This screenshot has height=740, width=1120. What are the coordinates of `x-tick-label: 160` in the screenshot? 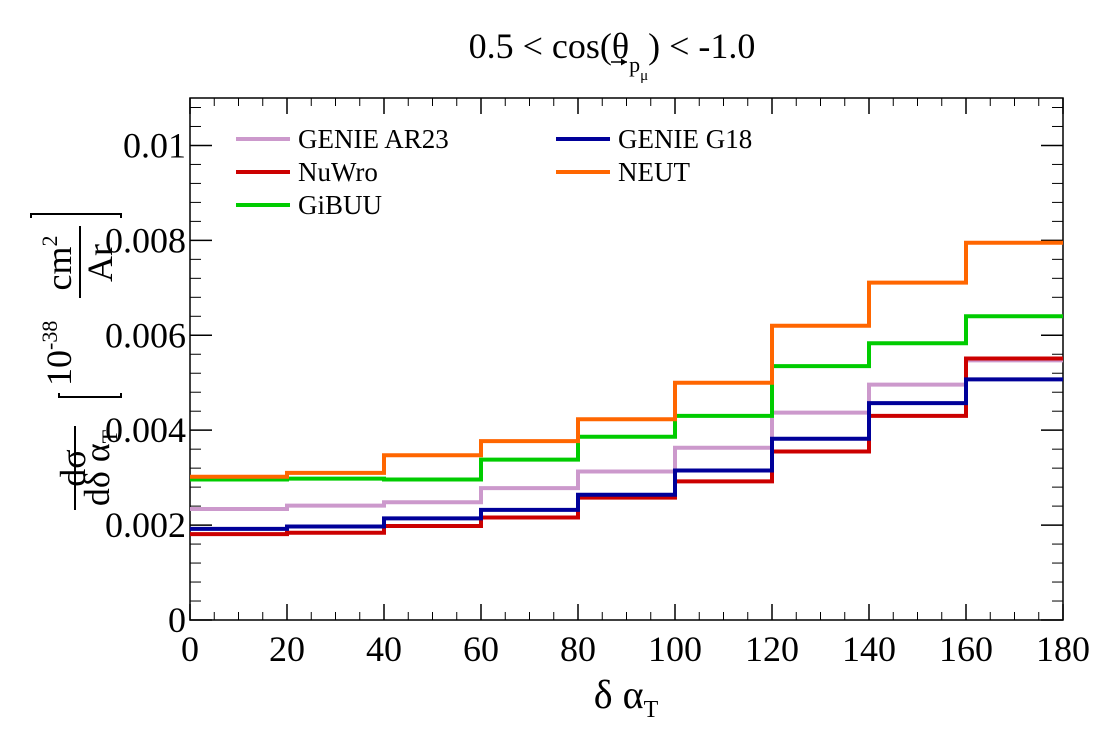 It's located at (966, 649).